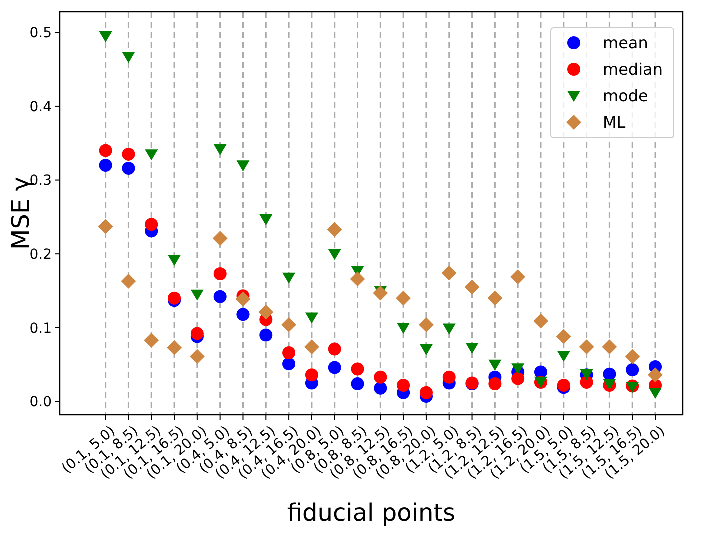  I want to click on y-tick-label: 0.5, so click(41, 34).